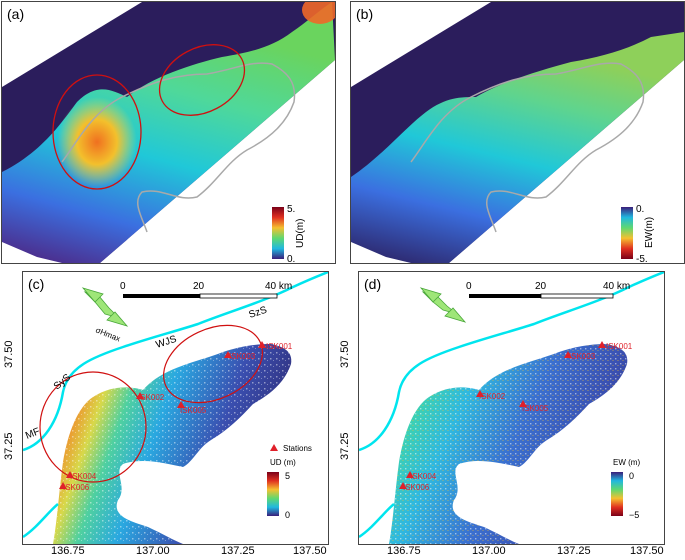 The width and height of the screenshot is (685, 560). I want to click on colorbar-a-min: 0., so click(291, 258).